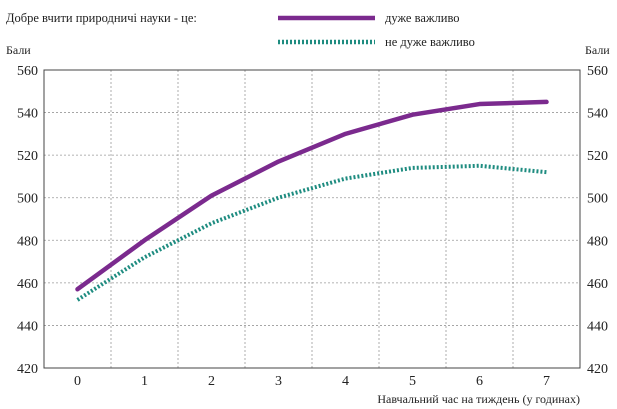 This screenshot has width=617, height=409. Describe the element at coordinates (412, 381) in the screenshot. I see `x-tick-label: 5` at that location.